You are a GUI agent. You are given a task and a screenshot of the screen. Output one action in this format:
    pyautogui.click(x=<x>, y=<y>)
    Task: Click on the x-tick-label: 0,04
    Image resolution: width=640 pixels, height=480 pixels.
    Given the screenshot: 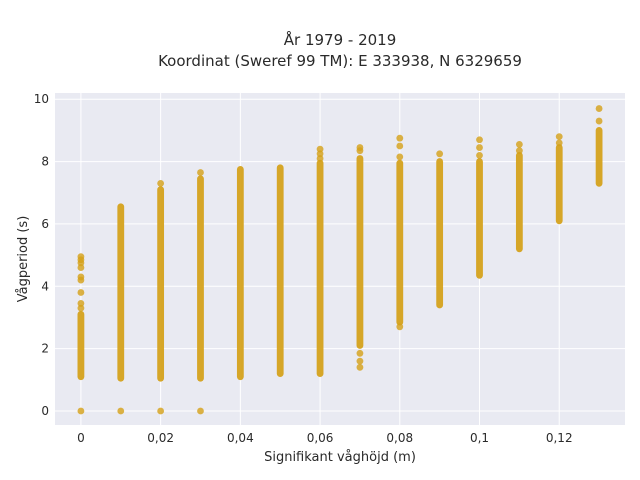 What is the action you would take?
    pyautogui.click(x=240, y=438)
    